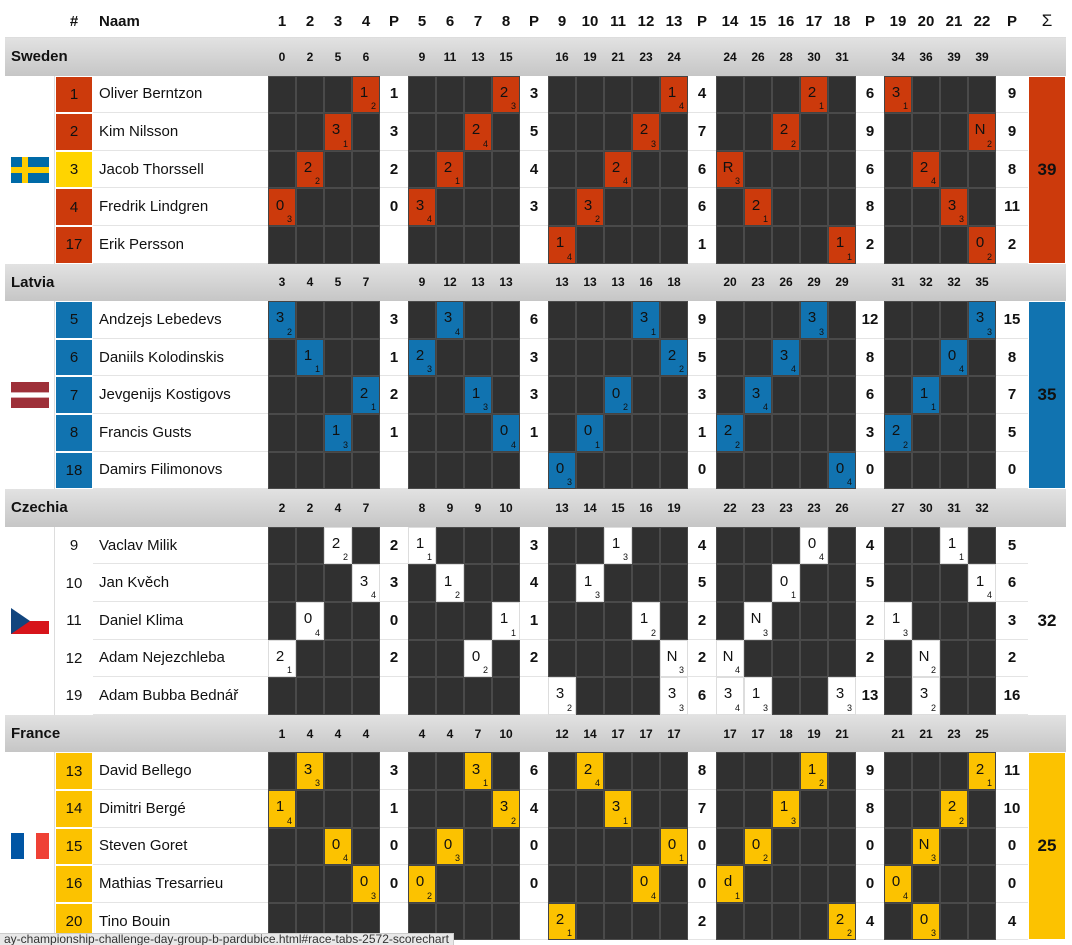  What do you see at coordinates (926, 56) in the screenshot?
I see `team-total: 36` at bounding box center [926, 56].